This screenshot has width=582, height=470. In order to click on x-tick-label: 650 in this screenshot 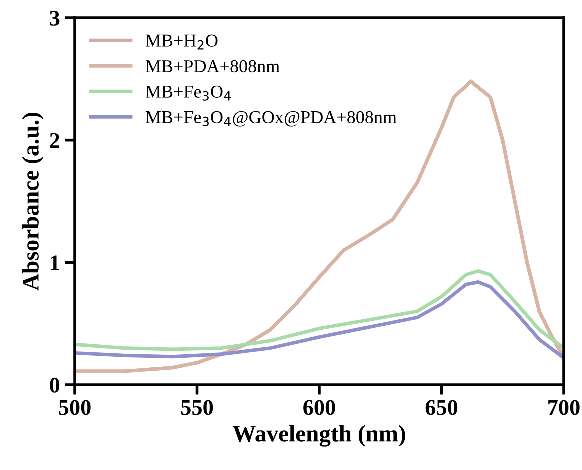, I will do `click(442, 408)`.